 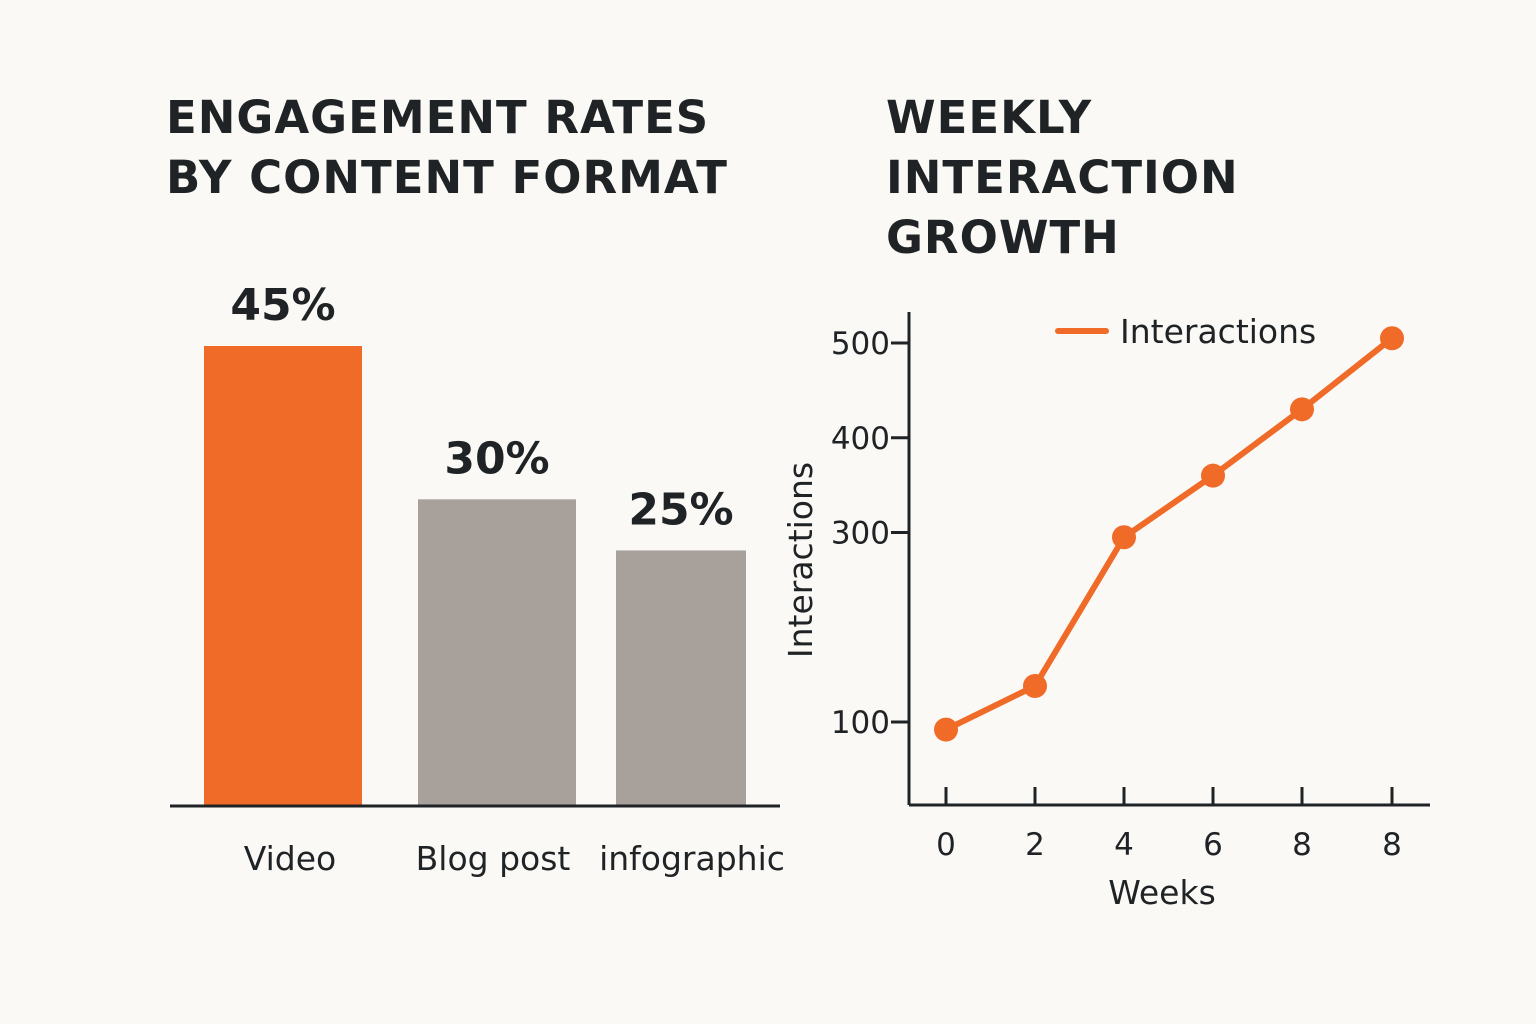 I want to click on x-tick-label: infographic, so click(x=692, y=858).